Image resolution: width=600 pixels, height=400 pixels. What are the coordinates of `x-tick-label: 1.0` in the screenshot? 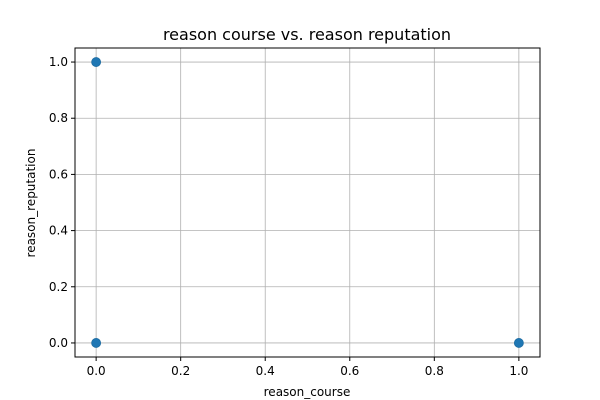 It's located at (518, 371).